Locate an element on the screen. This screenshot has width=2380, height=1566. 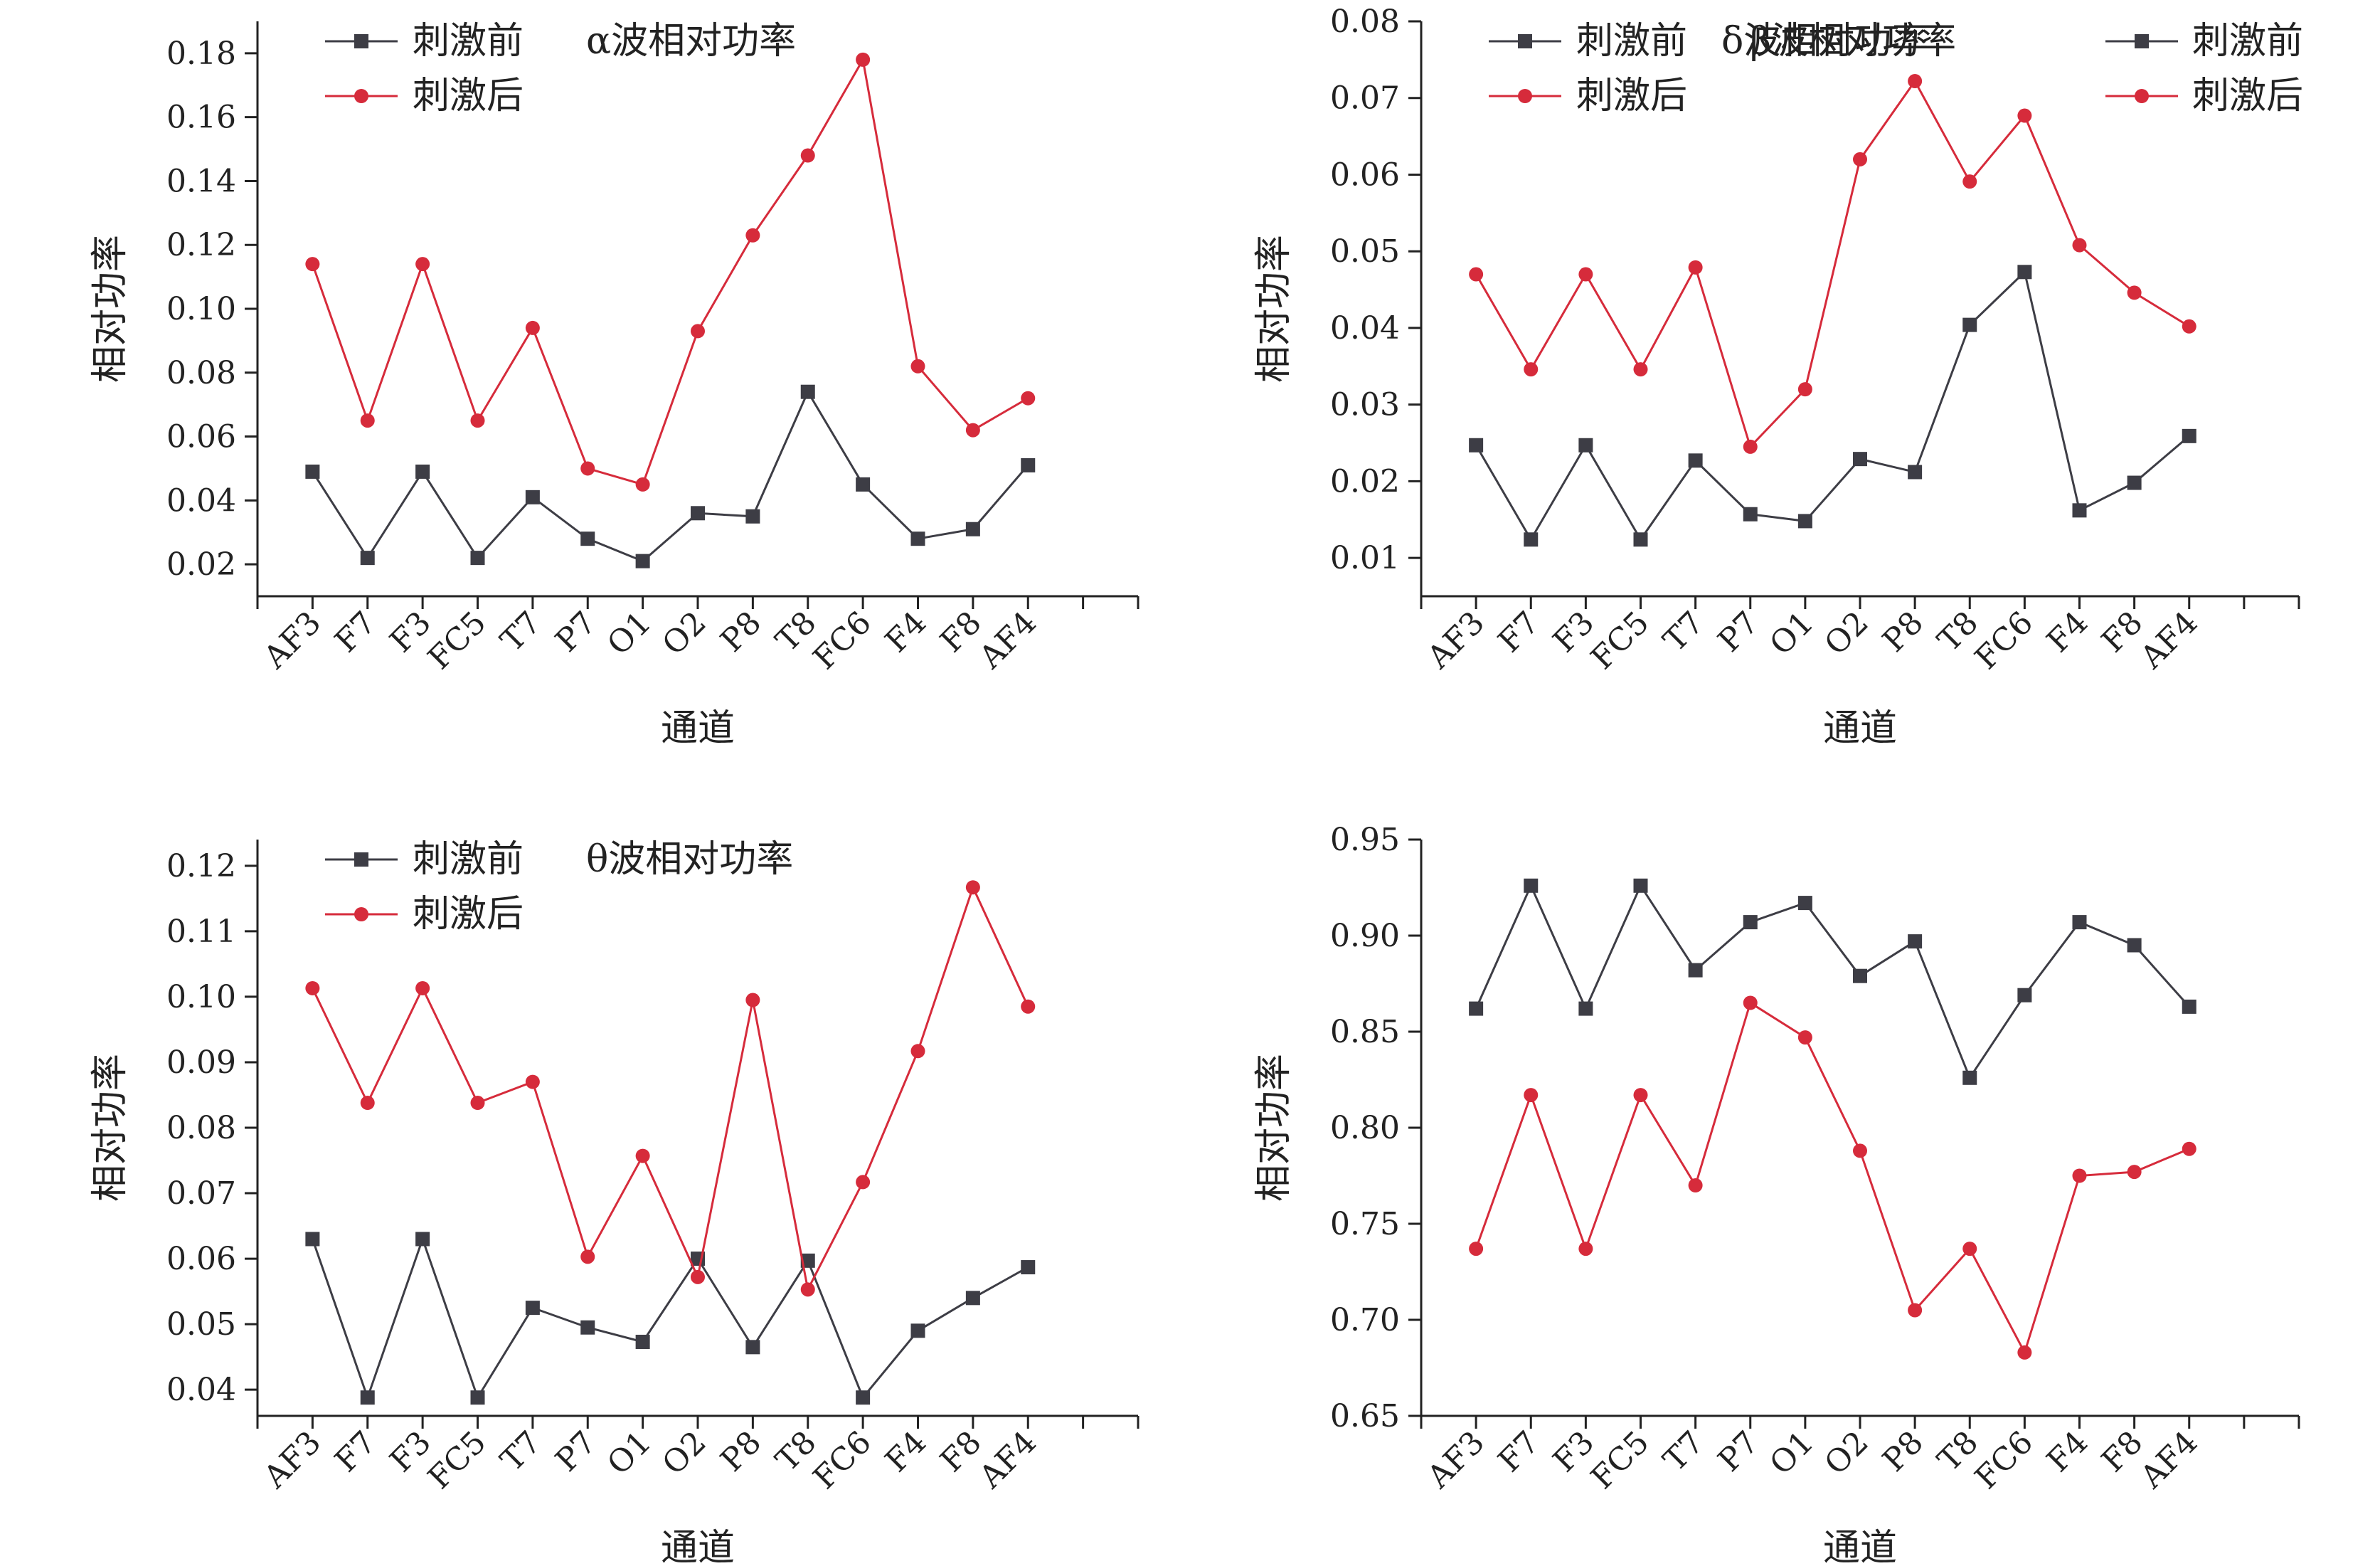
y-tick-label: 0.02 is located at coordinates (201, 564).